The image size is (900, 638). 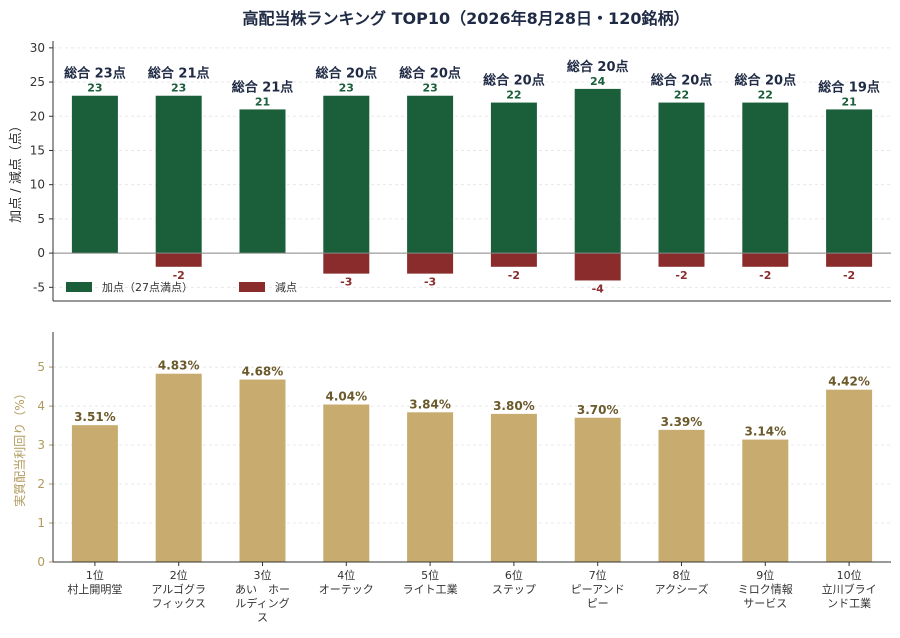 I want to click on y-tick-label: 2, so click(x=41, y=484).